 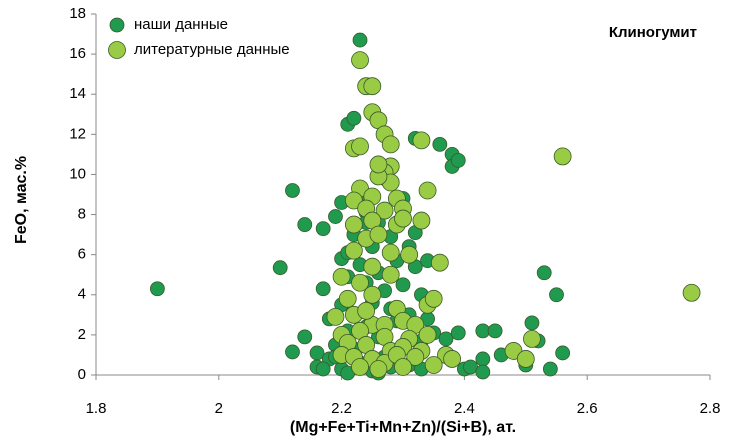 I want to click on y-tick-label: 4, so click(x=82, y=294).